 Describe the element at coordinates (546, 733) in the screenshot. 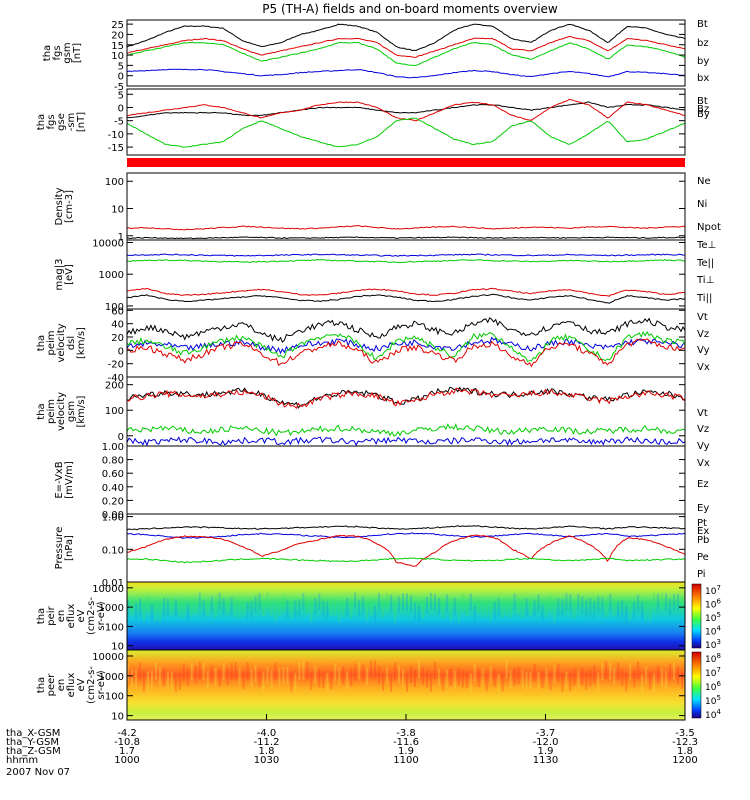

I see `x-tick-value: -3.7` at that location.